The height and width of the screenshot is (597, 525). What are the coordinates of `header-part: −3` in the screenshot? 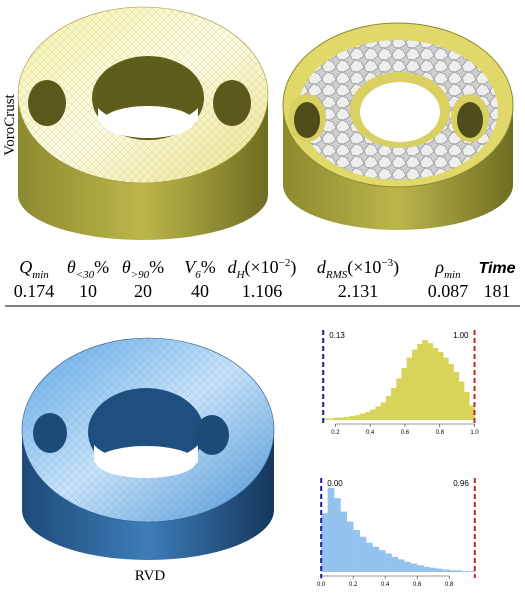 It's located at (387, 263).